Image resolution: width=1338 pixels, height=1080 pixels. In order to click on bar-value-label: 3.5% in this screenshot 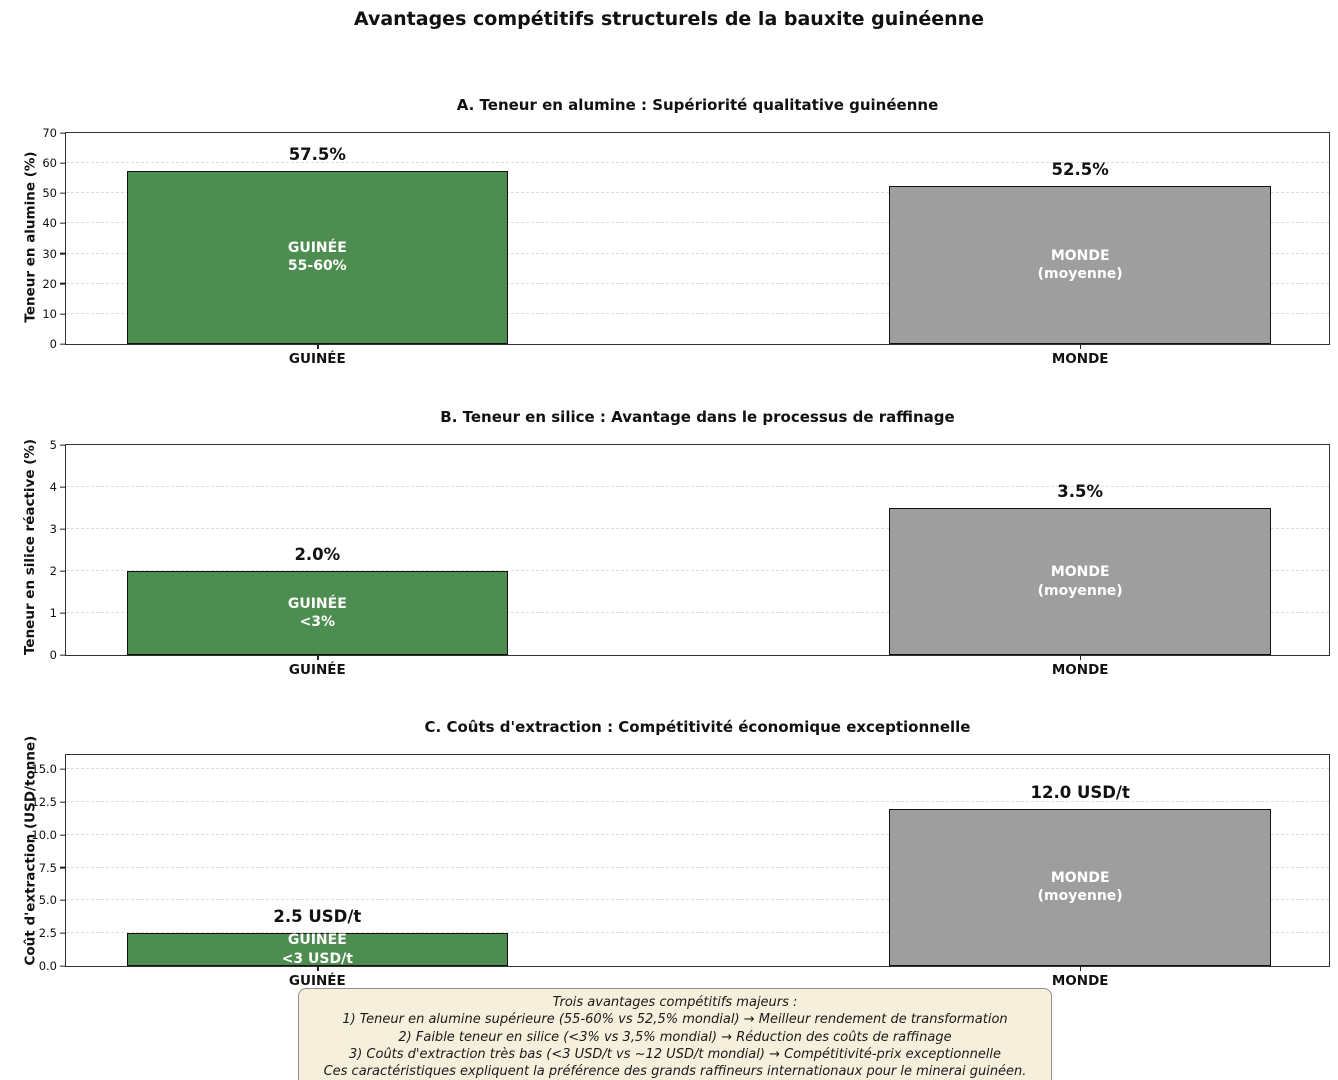, I will do `click(1080, 491)`.